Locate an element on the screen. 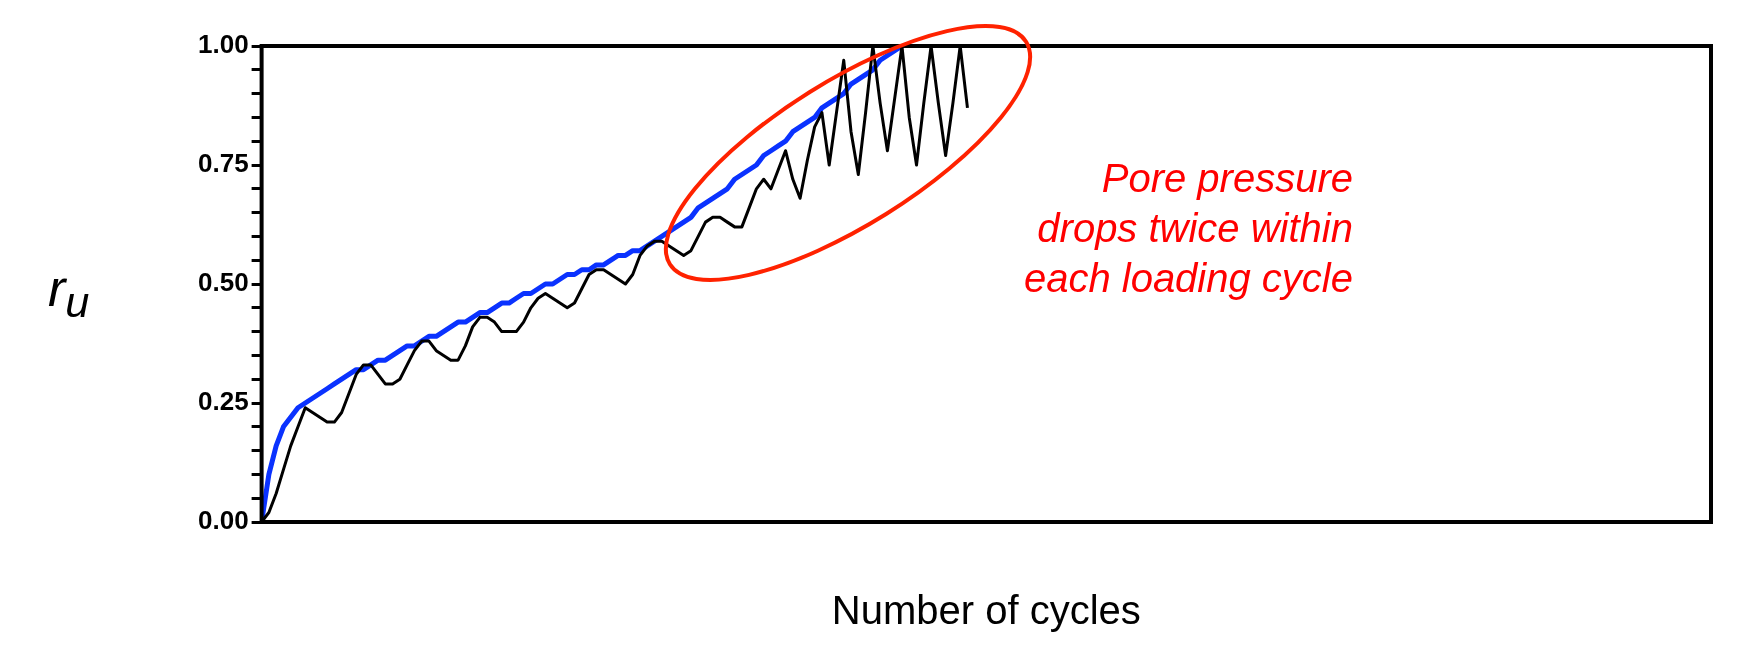 The image size is (1741, 659). text: Pore pressure drops twice within each loading cycle is located at coordinates (1187, 228).